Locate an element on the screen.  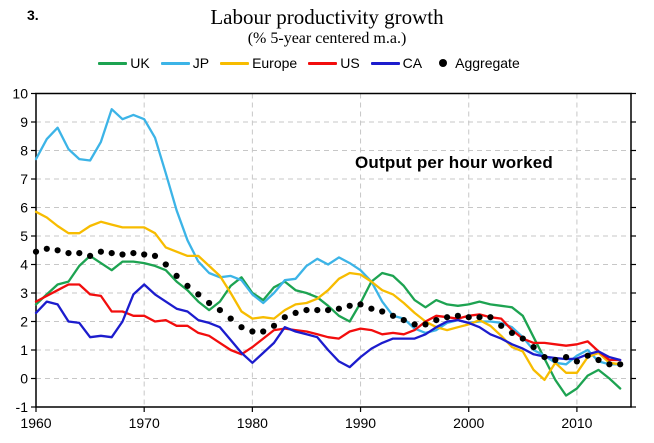
annotation-output-per-hour: Output per hour worked is located at coordinates (454, 162).